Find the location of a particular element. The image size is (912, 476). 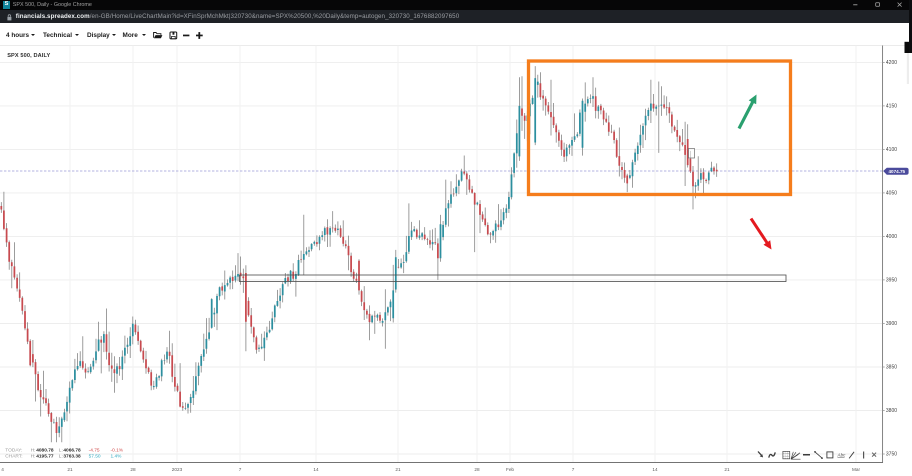

svg-text: Feb is located at coordinates (510, 469).